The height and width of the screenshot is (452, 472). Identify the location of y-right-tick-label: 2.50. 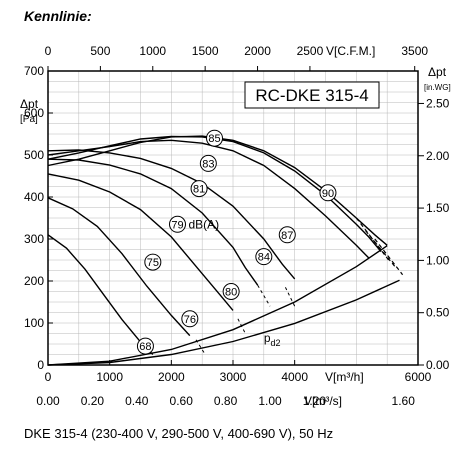
(438, 103).